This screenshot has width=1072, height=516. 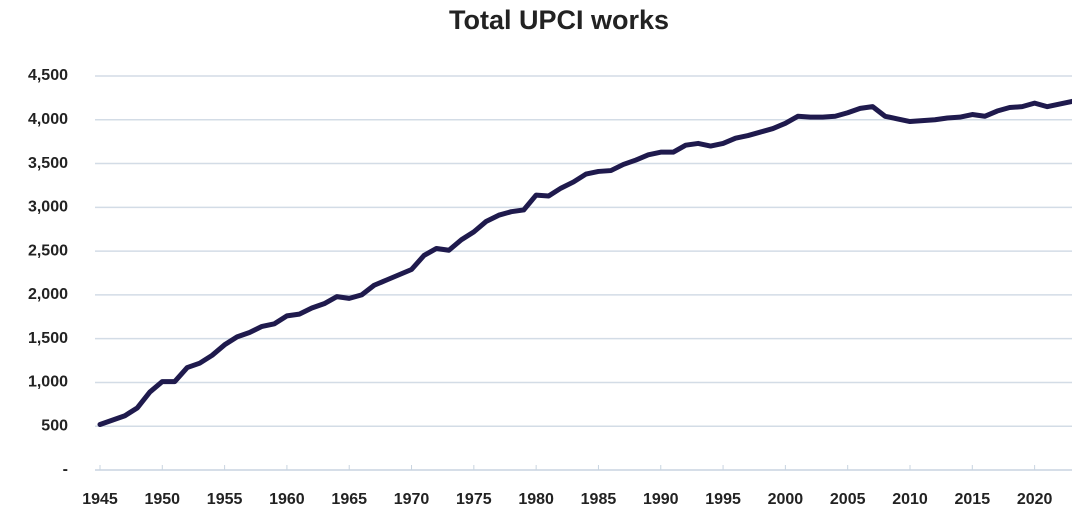 What do you see at coordinates (65, 469) in the screenshot?
I see `y-tick-label: -` at bounding box center [65, 469].